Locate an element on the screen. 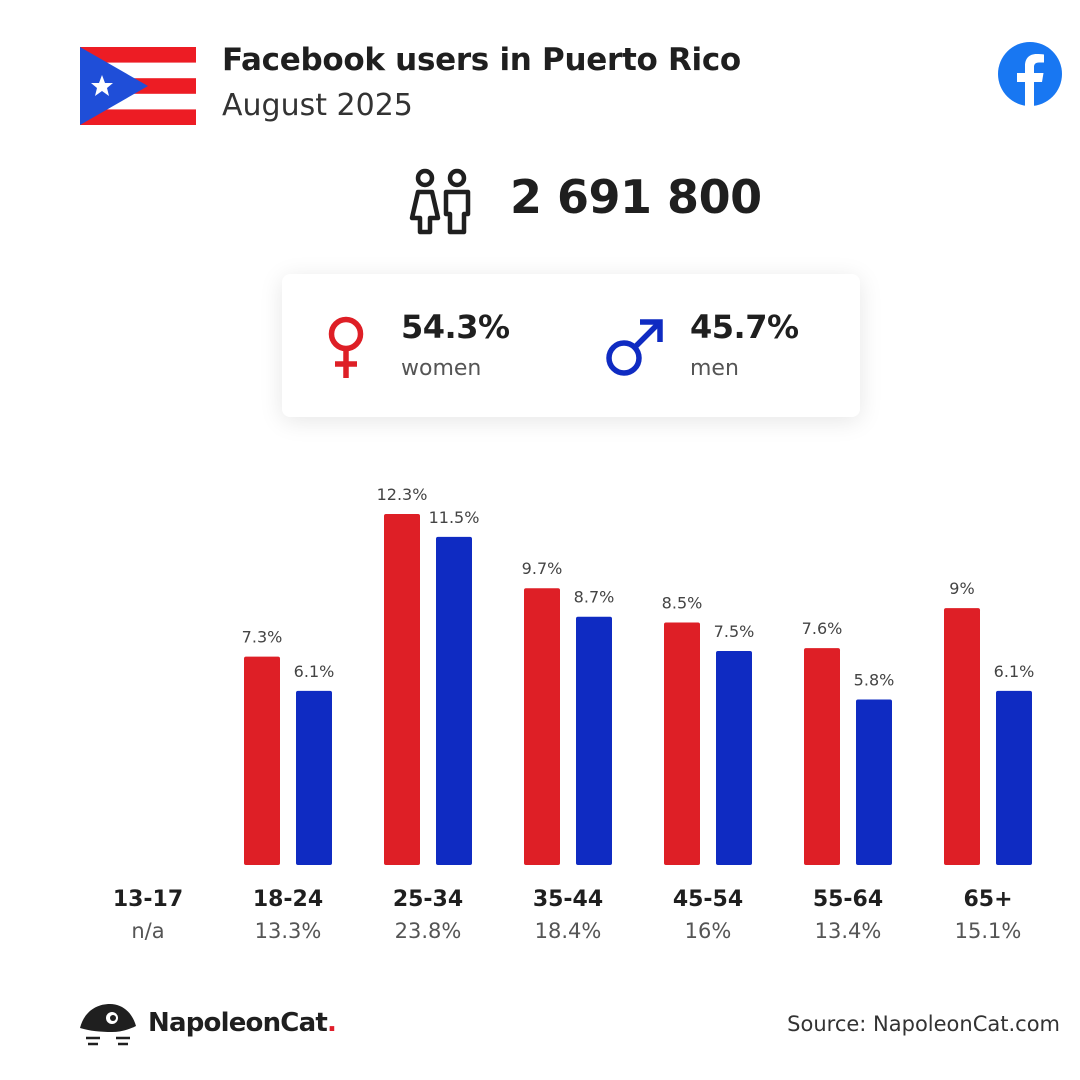 This screenshot has width=1080, height=1080. users-icon is located at coordinates (440, 201).